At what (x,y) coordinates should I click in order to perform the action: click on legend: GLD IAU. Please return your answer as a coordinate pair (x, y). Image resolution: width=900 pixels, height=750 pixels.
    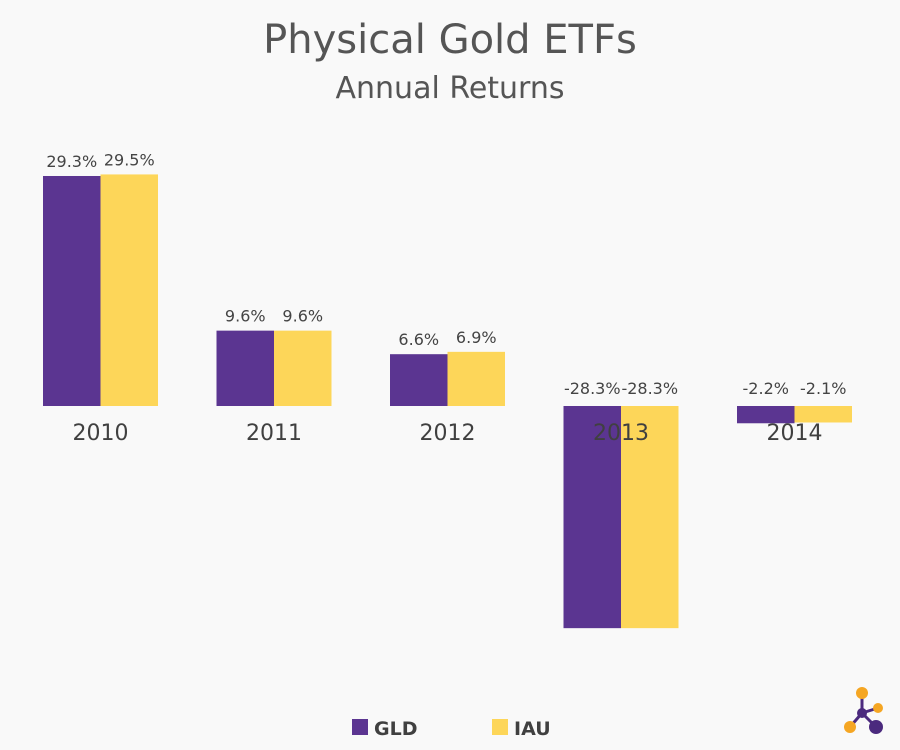
    Looking at the image, I should click on (451, 729).